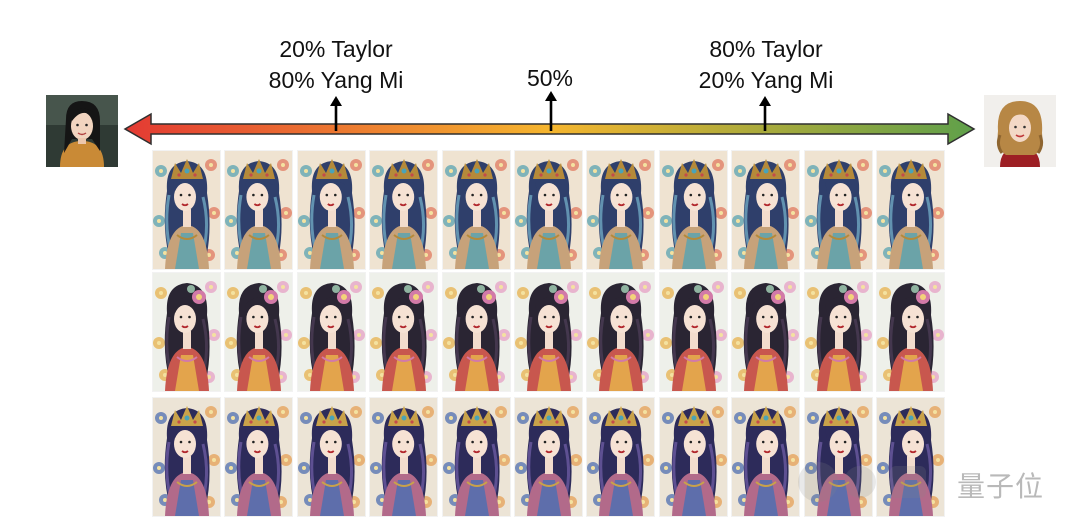 The image size is (1080, 524). I want to click on label-line: 20% Yang Mi, so click(766, 80).